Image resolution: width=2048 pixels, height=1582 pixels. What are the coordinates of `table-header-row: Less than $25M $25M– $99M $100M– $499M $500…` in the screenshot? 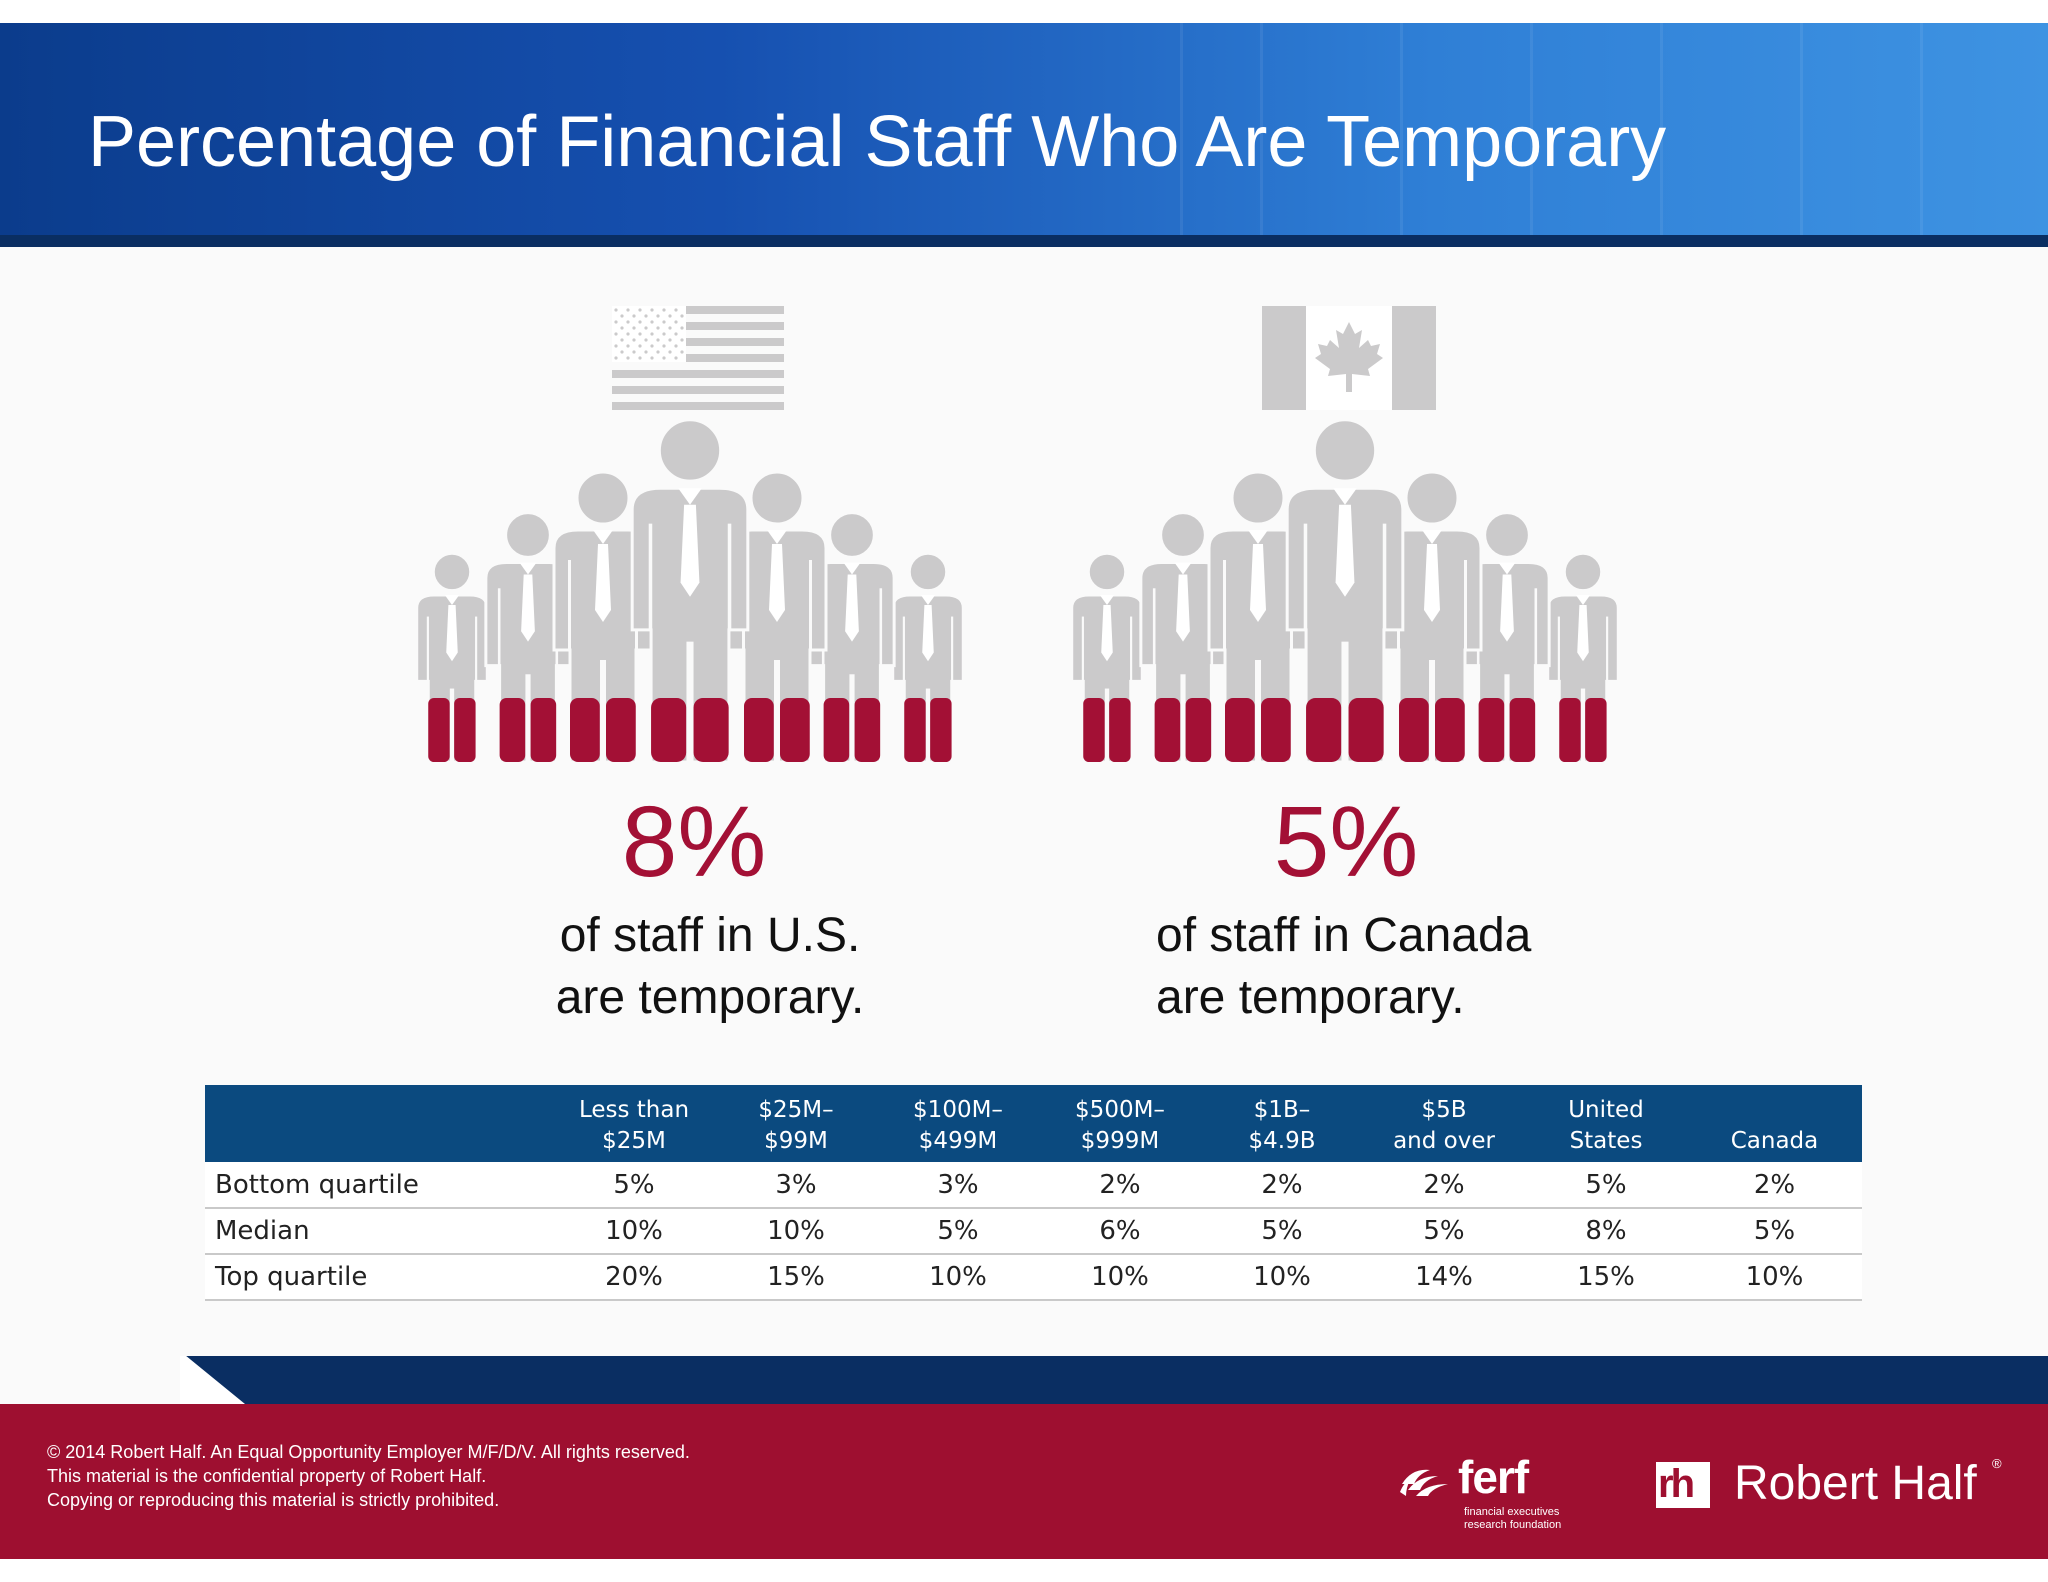 It's located at (1033, 1123).